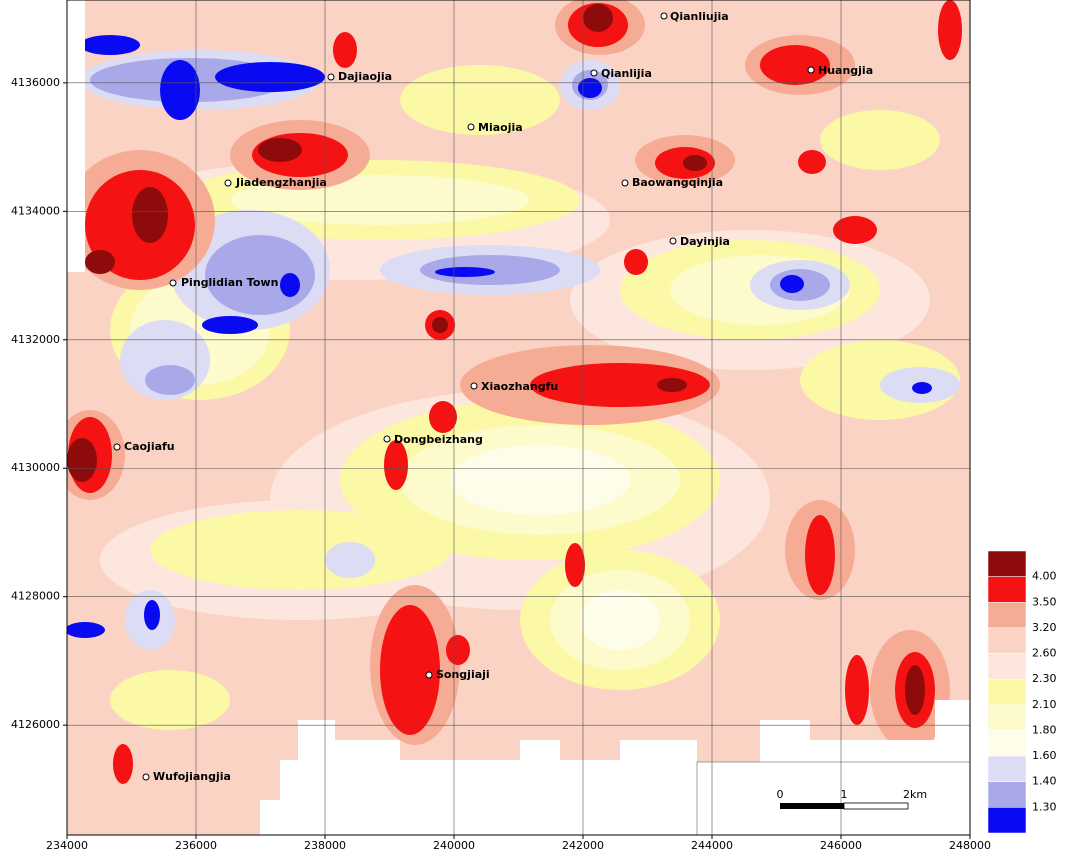 The image size is (1065, 855). What do you see at coordinates (454, 845) in the screenshot?
I see `x-tick-label: 240000` at bounding box center [454, 845].